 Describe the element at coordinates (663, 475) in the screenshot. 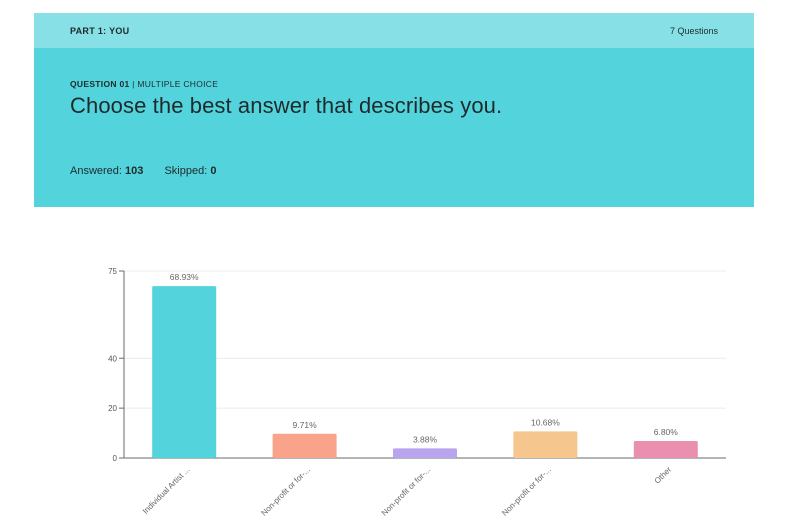

I see `x-tick-label: Other` at that location.